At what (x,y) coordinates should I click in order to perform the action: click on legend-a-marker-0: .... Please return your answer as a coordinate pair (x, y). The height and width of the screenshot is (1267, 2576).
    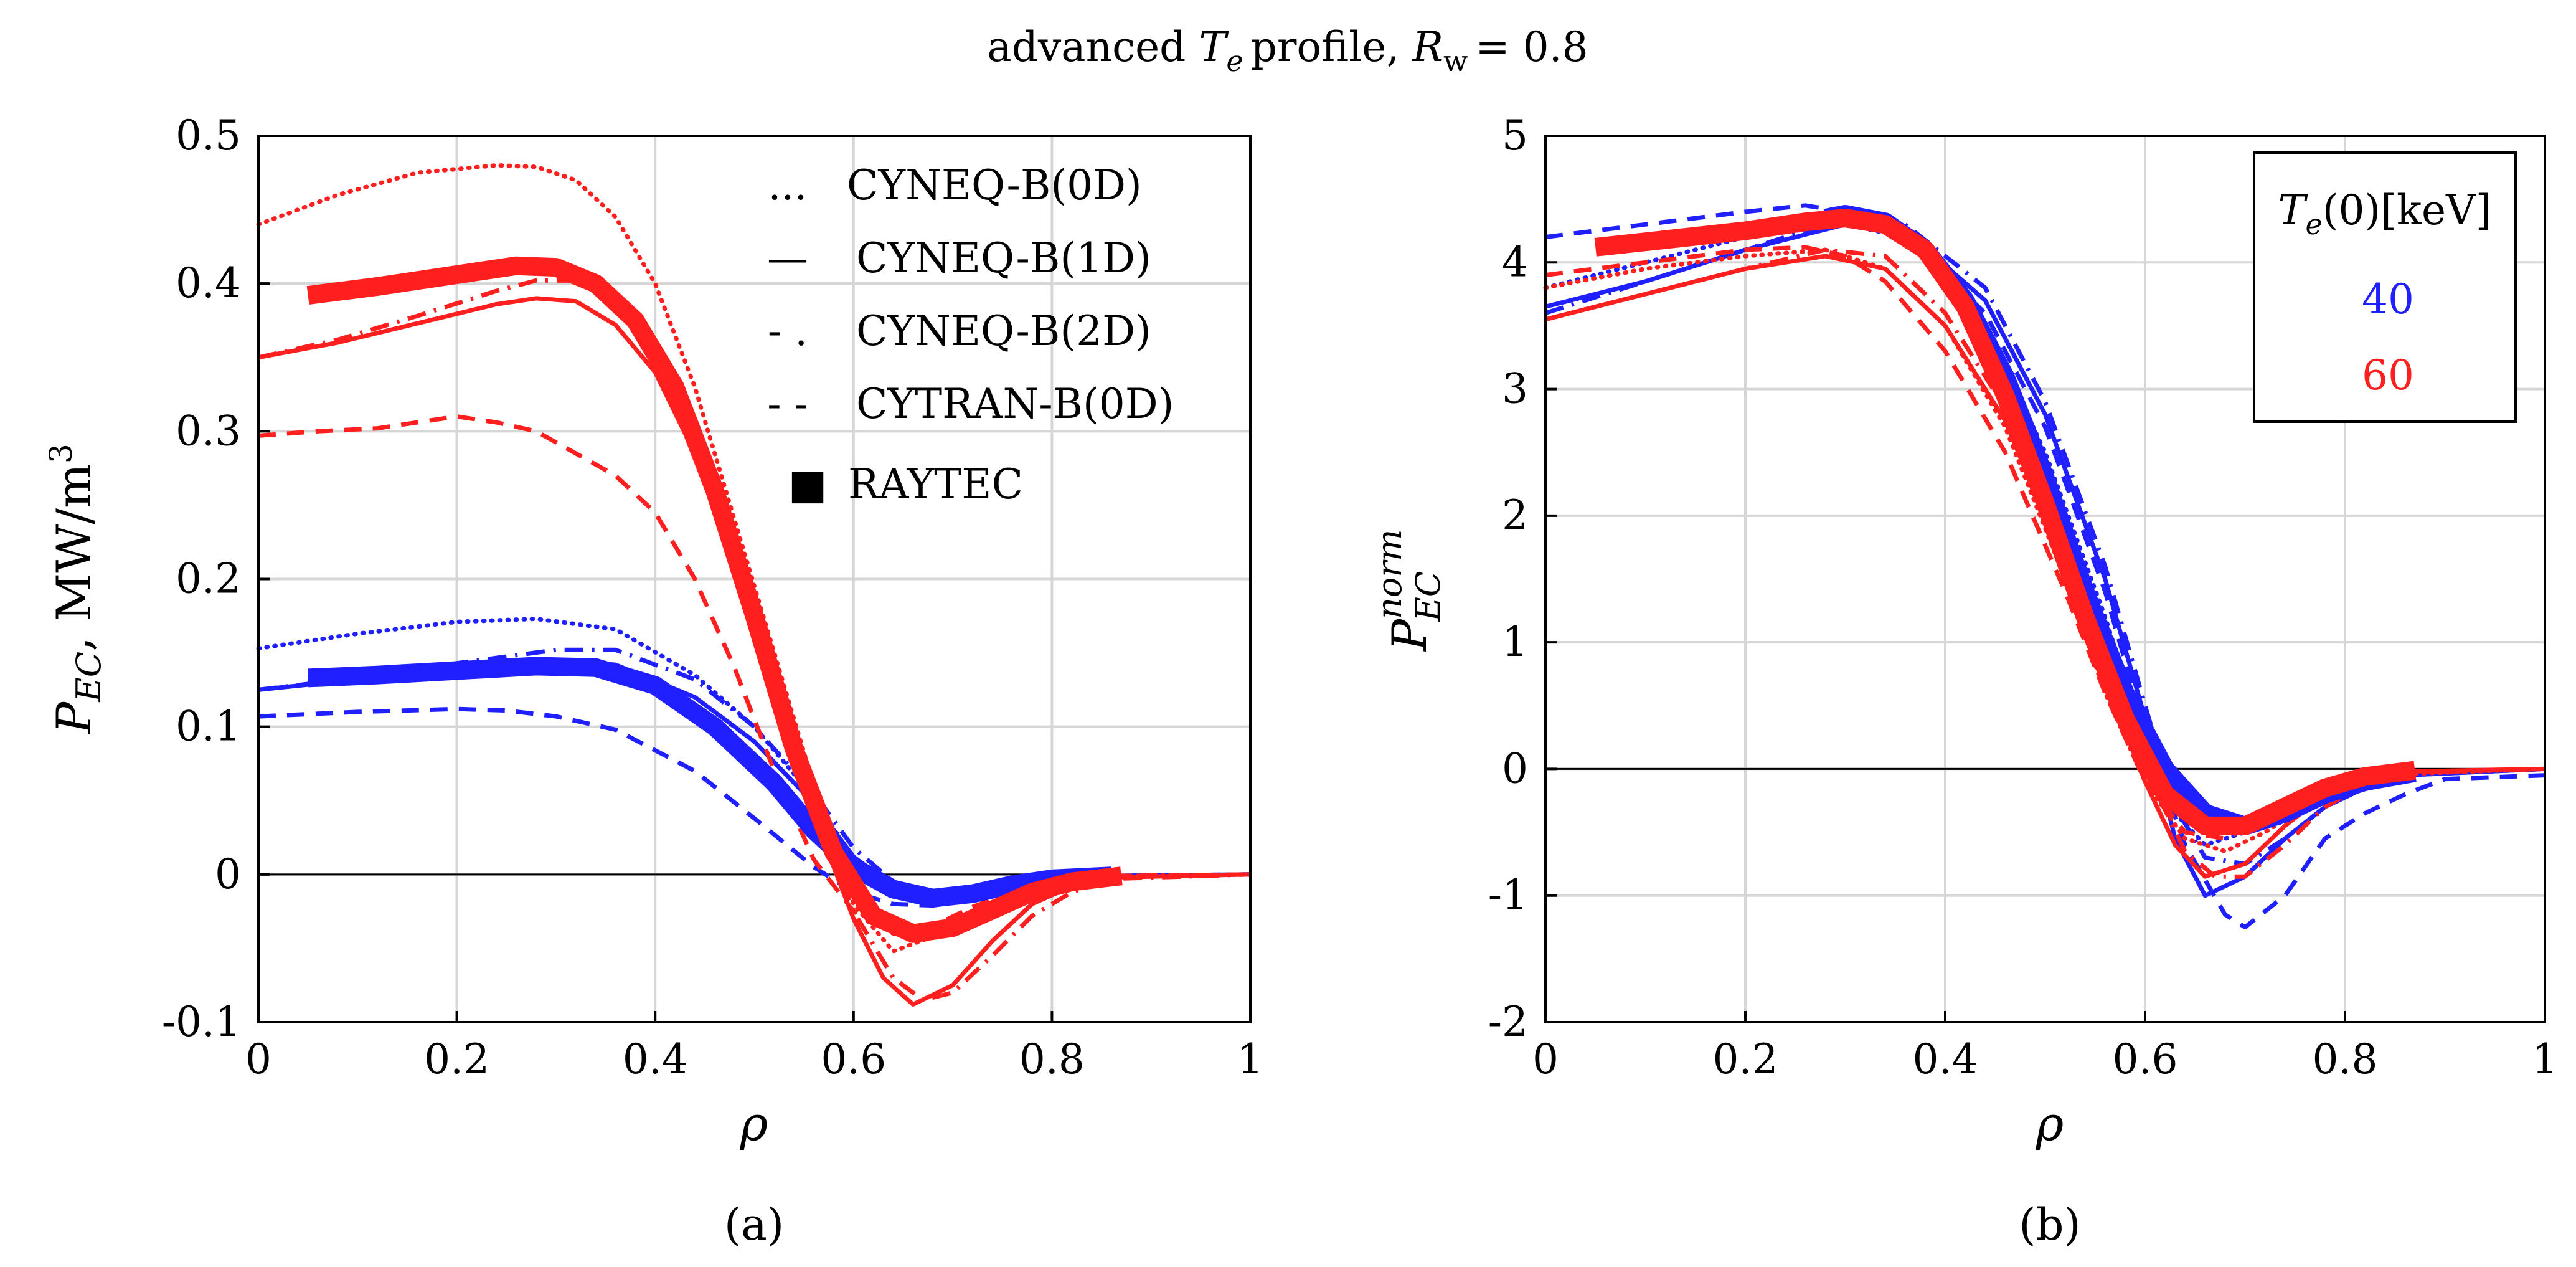
    Looking at the image, I should click on (788, 185).